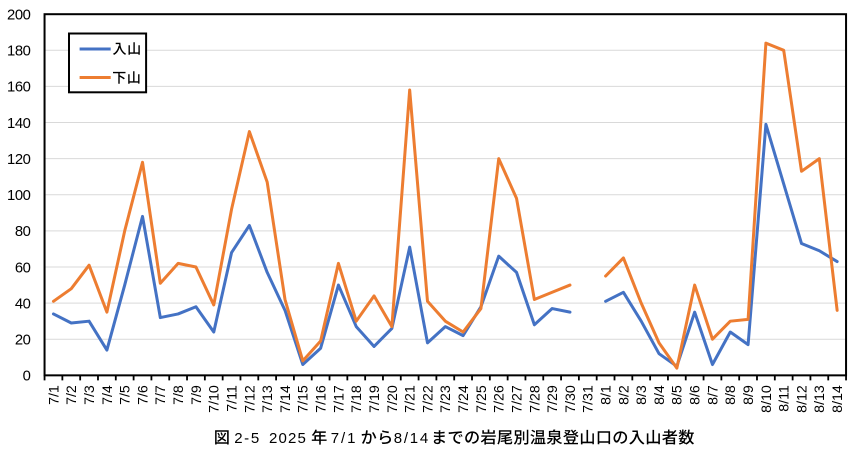  I want to click on svg-text: 8/3, so click(642, 395).